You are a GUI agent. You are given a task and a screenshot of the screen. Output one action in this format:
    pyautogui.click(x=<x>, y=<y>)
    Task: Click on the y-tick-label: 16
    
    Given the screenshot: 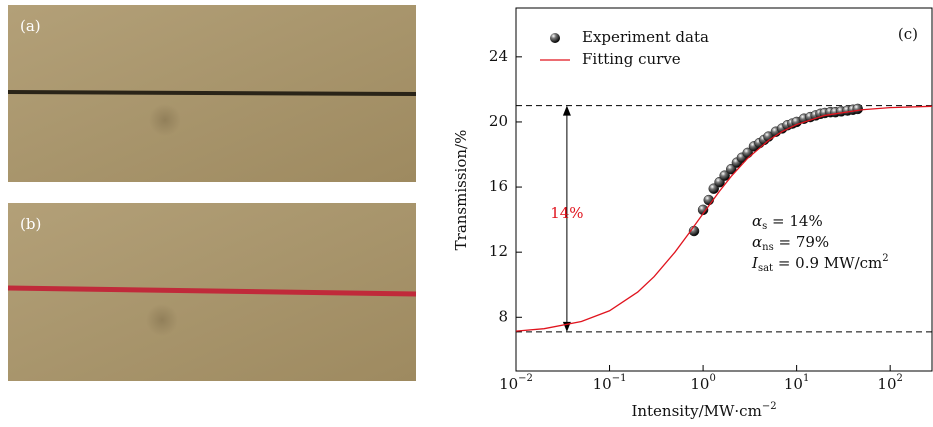 What is the action you would take?
    pyautogui.click(x=498, y=186)
    